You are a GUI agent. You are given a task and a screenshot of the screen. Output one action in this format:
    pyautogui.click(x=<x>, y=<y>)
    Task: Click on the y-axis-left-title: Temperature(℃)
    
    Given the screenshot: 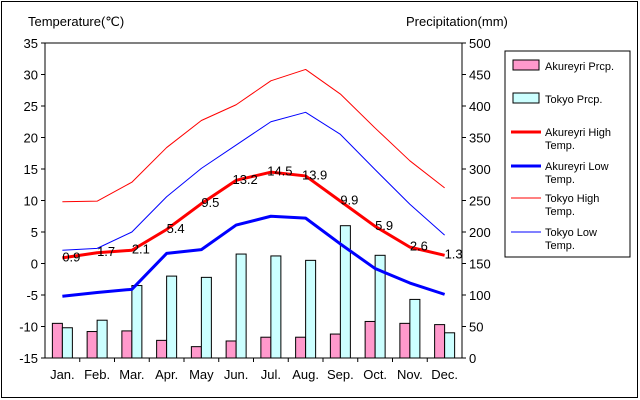 What is the action you would take?
    pyautogui.click(x=76, y=21)
    